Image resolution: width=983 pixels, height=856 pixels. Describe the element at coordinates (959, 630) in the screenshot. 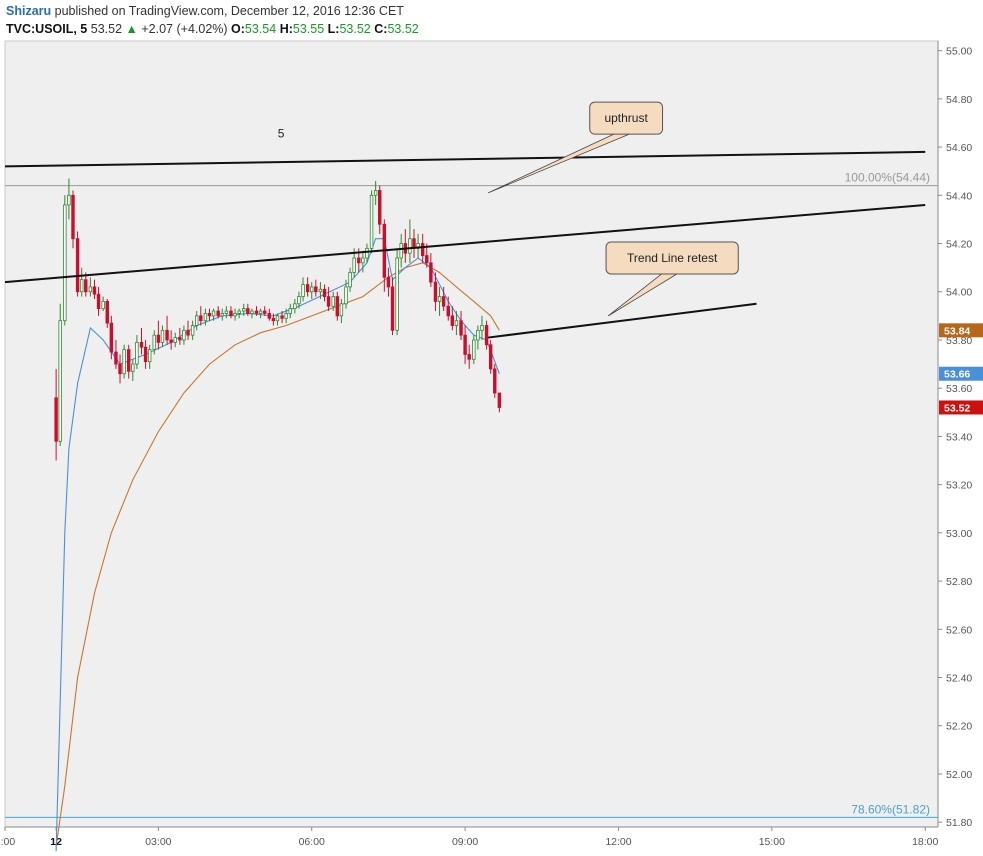

I see `y-tick-label: 52.60` at that location.